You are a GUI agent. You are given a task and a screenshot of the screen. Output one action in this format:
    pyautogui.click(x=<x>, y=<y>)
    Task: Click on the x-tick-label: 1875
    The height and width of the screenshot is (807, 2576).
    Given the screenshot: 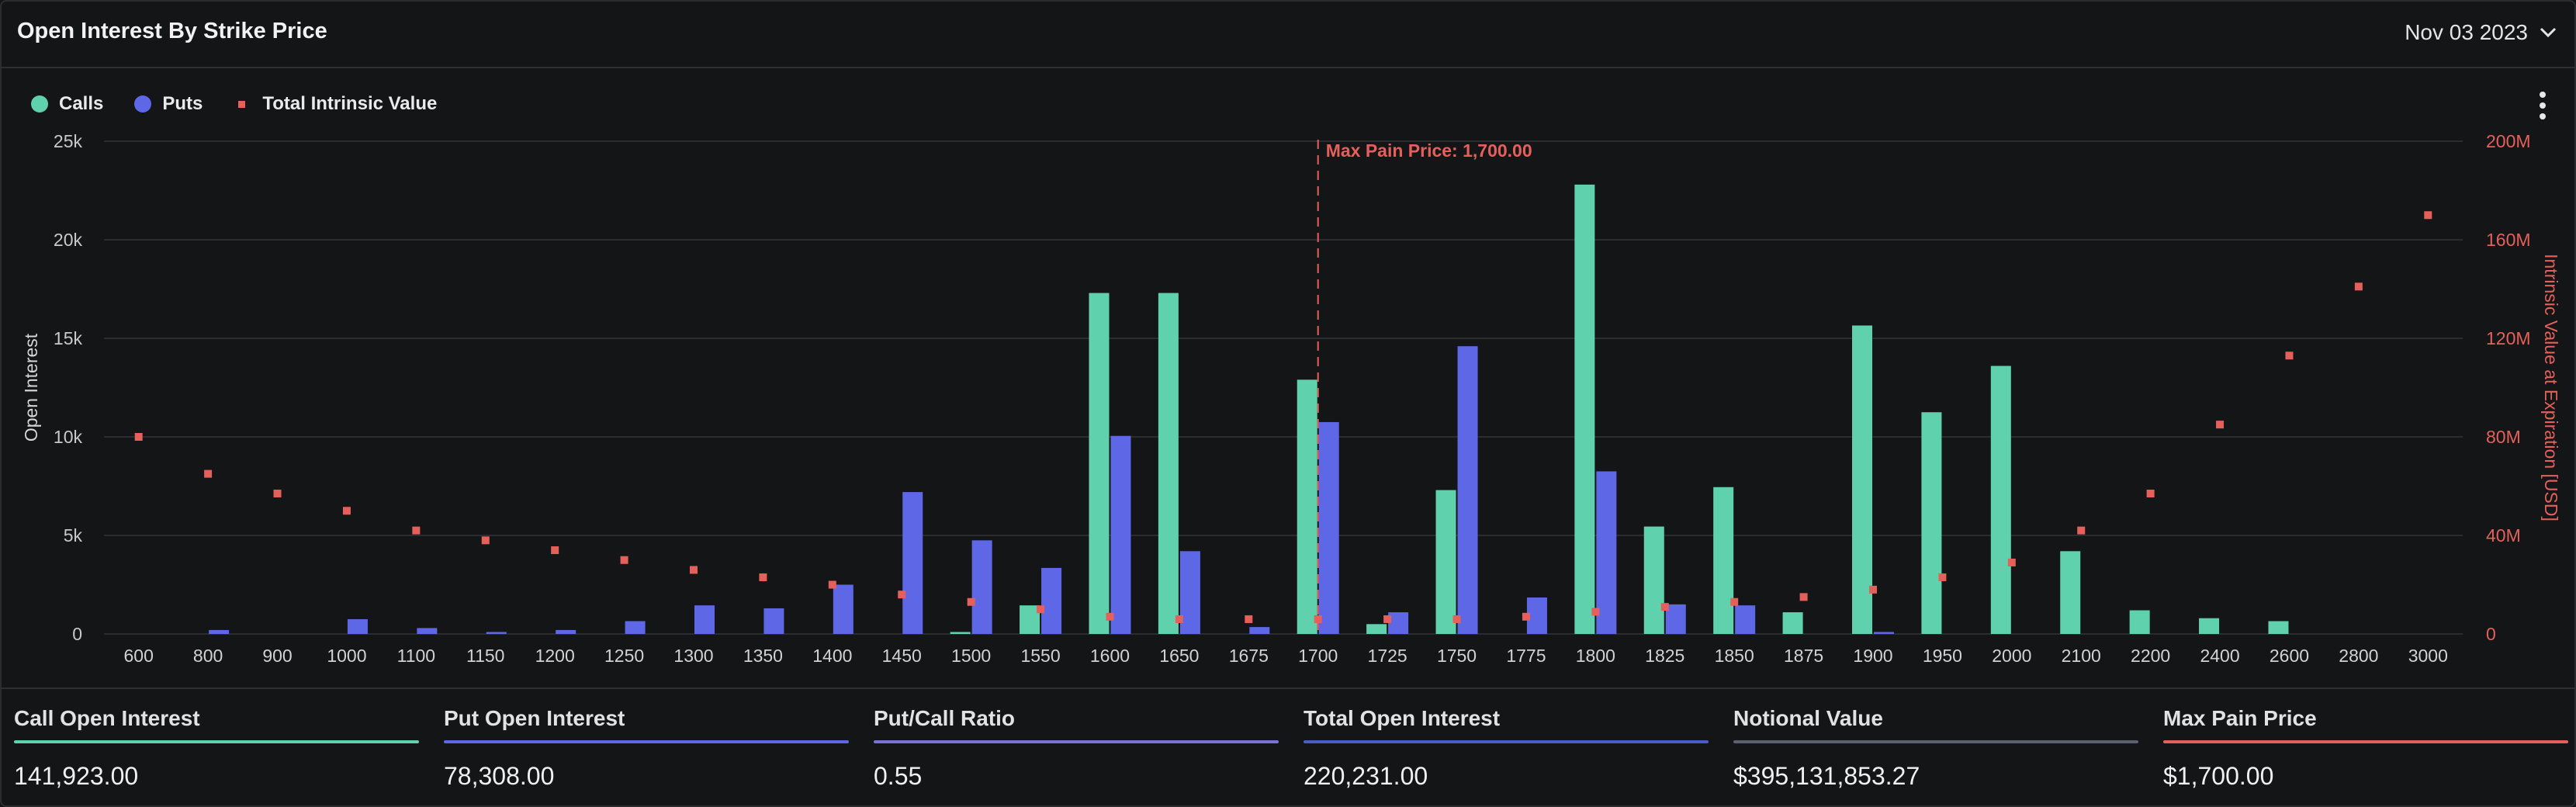 What is the action you would take?
    pyautogui.click(x=1803, y=656)
    